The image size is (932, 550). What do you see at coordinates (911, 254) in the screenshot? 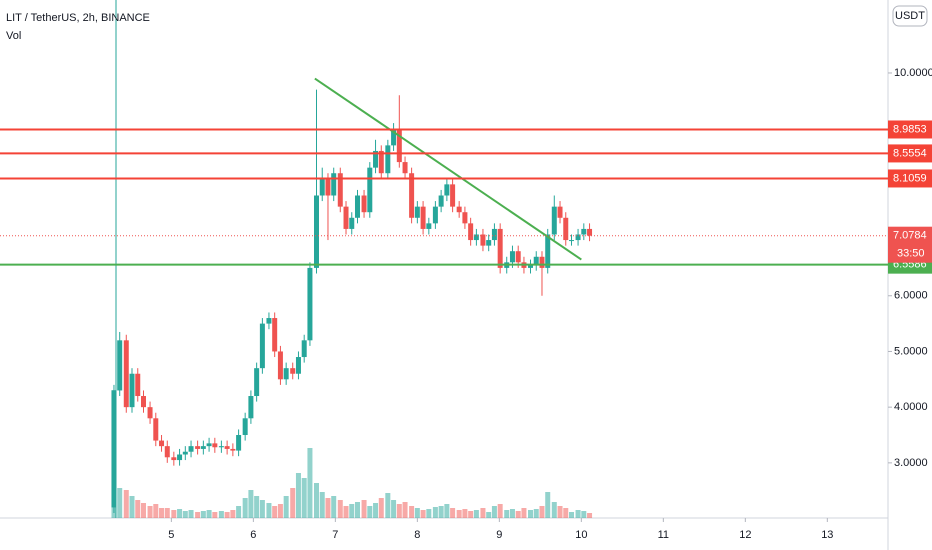
I see `countdown-label: 33:50` at bounding box center [911, 254].